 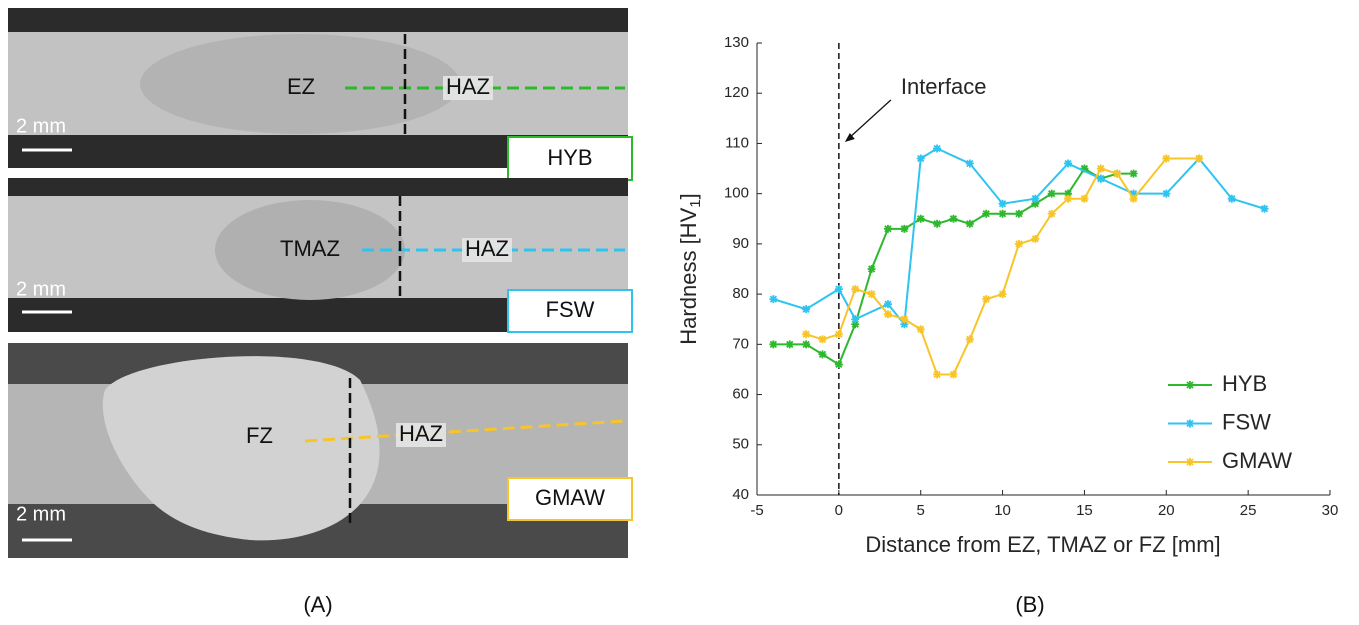 I want to click on process-label: HYB, so click(x=569, y=157).